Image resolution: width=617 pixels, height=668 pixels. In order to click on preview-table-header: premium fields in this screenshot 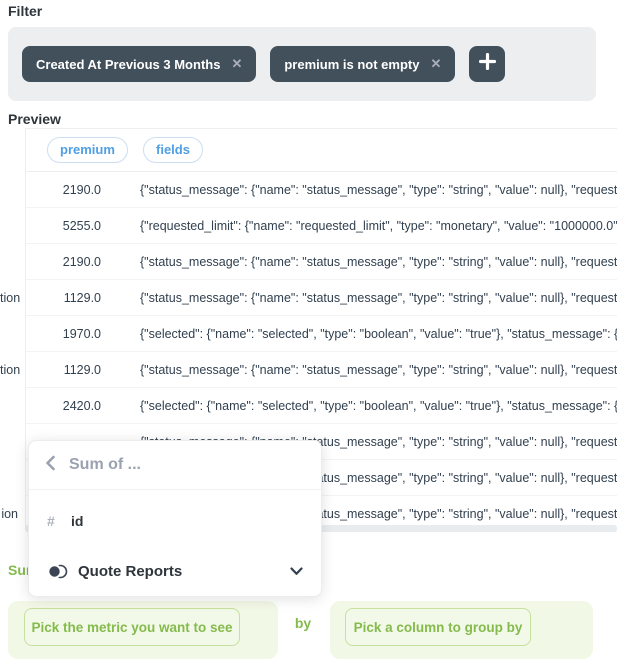, I will do `click(321, 150)`.